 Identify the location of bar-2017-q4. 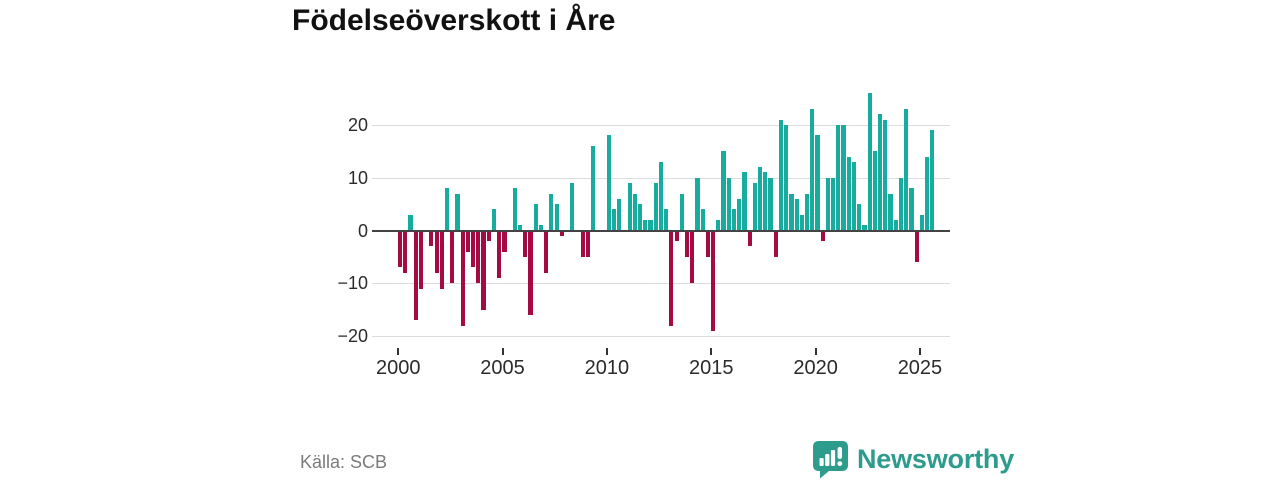
(770, 204).